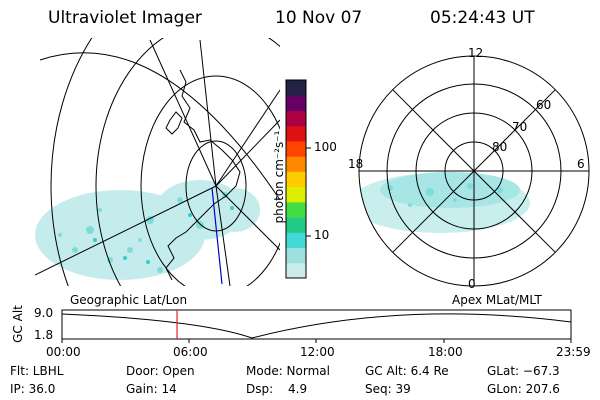 This screenshot has height=400, width=600. I want to click on coastline, so click(203, 175).